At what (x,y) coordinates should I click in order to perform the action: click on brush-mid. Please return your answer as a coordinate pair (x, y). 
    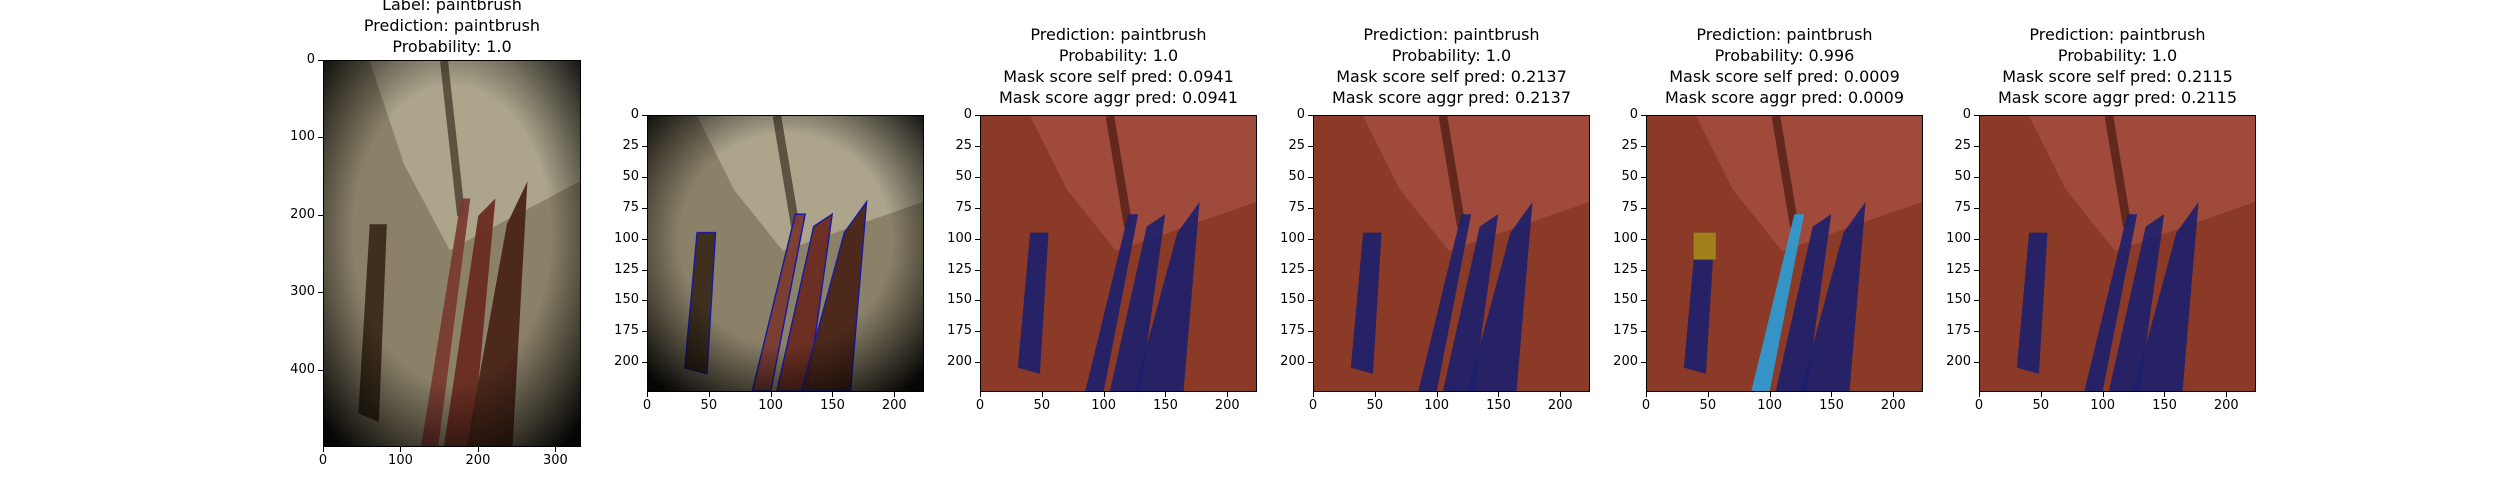
    Looking at the image, I should click on (1137, 302).